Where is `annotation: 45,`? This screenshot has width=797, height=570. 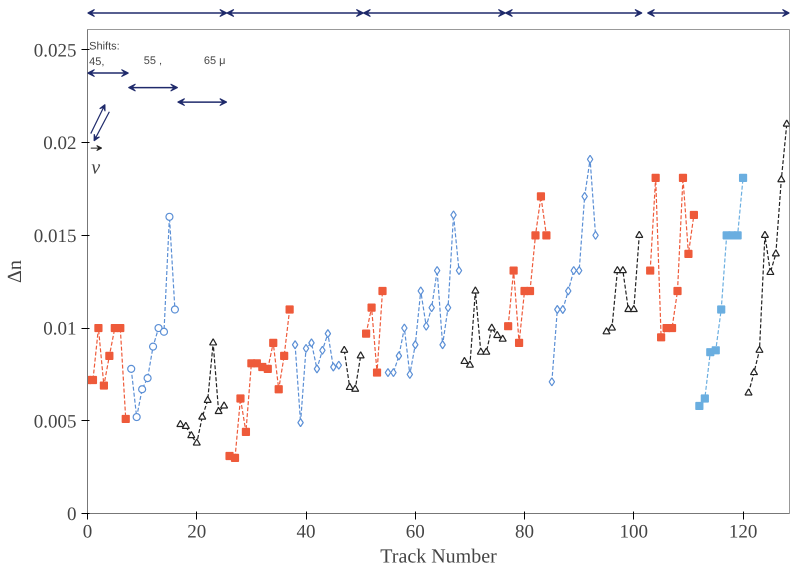
annotation: 45, is located at coordinates (96, 62).